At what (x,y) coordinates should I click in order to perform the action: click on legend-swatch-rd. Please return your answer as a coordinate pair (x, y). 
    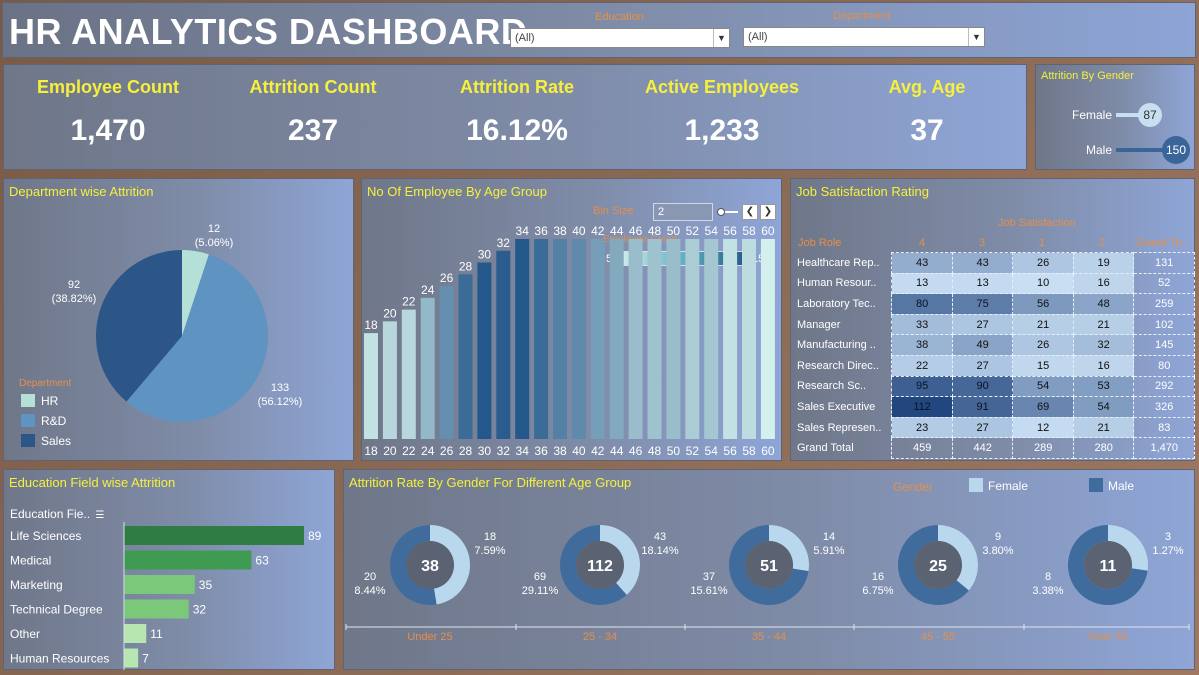
    Looking at the image, I should click on (28, 420).